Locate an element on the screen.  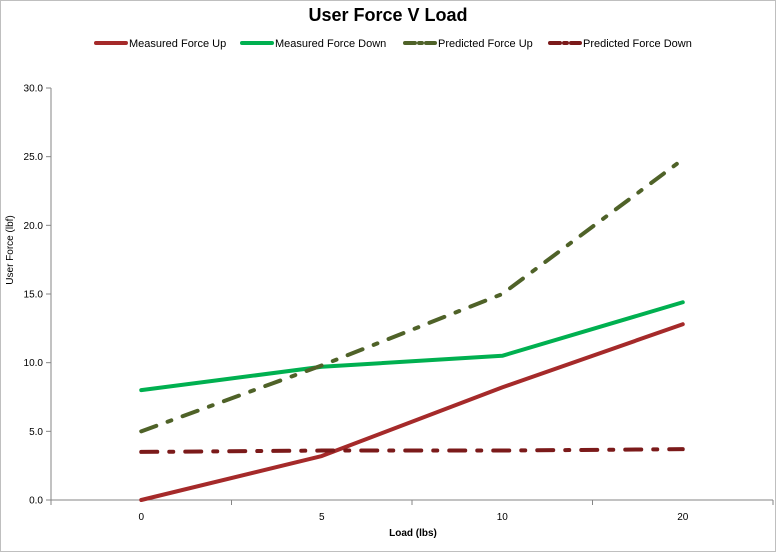
x-tick-label: 20 is located at coordinates (683, 517).